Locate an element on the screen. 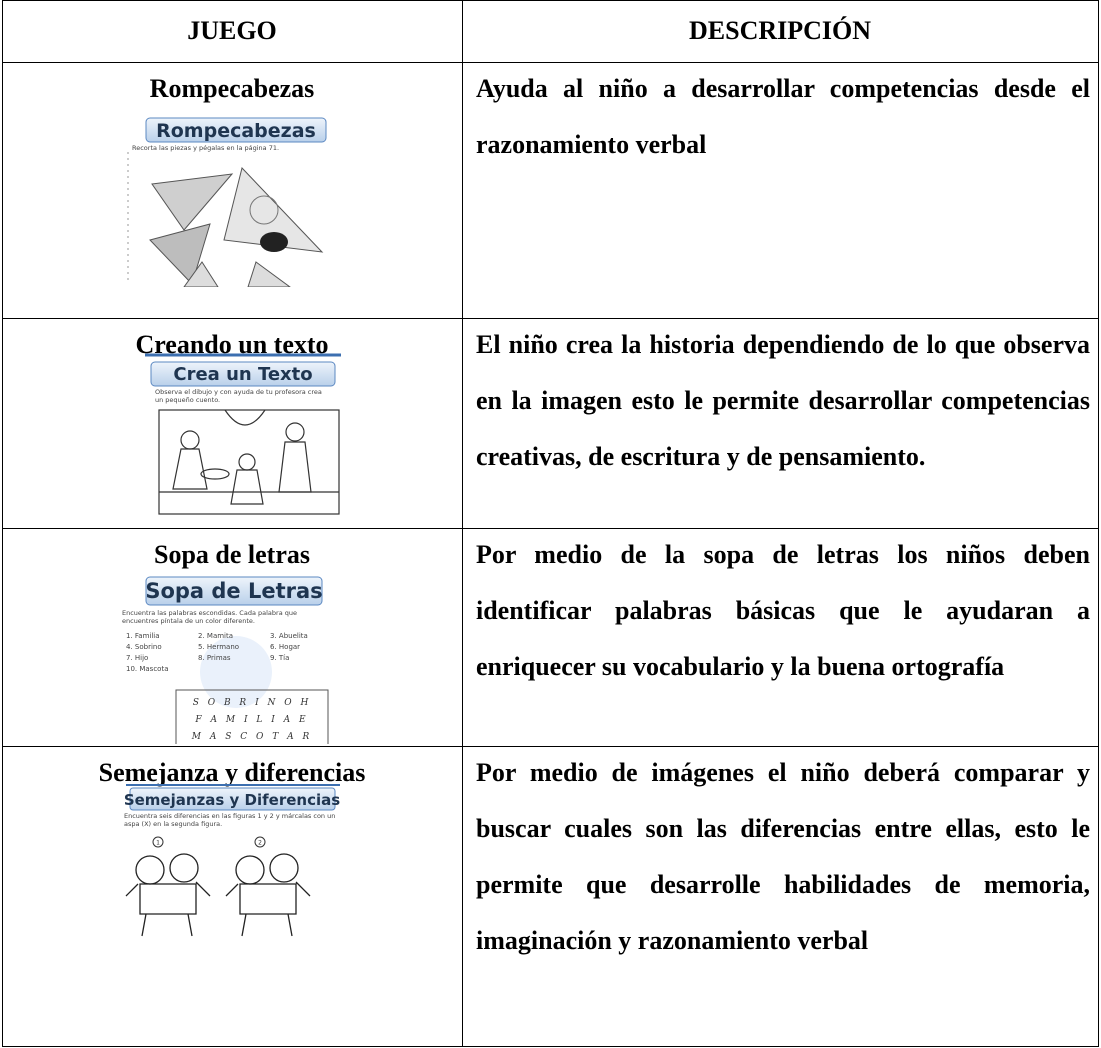  game-name: Semejanza y diferencias is located at coordinates (232, 772).